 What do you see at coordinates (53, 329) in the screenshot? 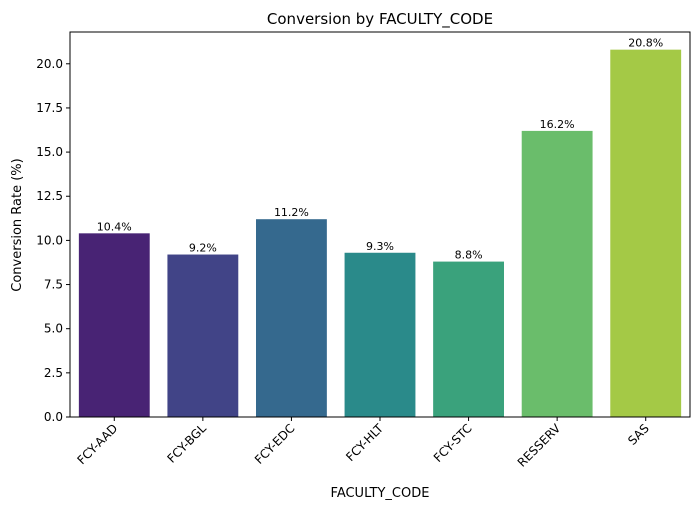
I see `y-tick-label: 5.0` at bounding box center [53, 329].